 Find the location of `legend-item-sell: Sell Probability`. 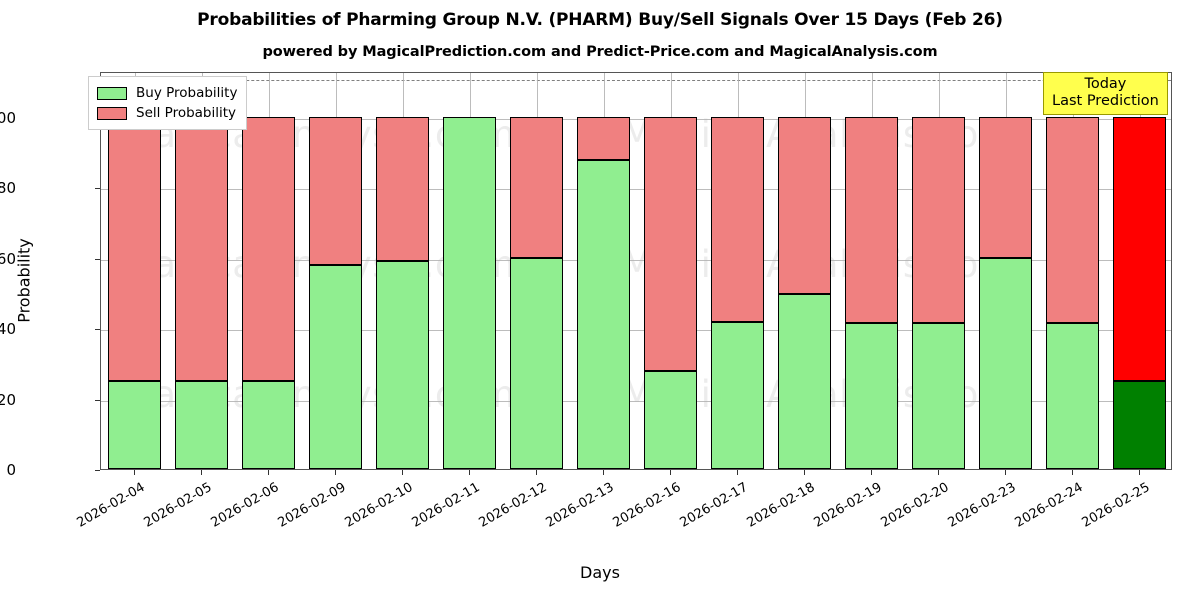

legend-item-sell: Sell Probability is located at coordinates (167, 113).